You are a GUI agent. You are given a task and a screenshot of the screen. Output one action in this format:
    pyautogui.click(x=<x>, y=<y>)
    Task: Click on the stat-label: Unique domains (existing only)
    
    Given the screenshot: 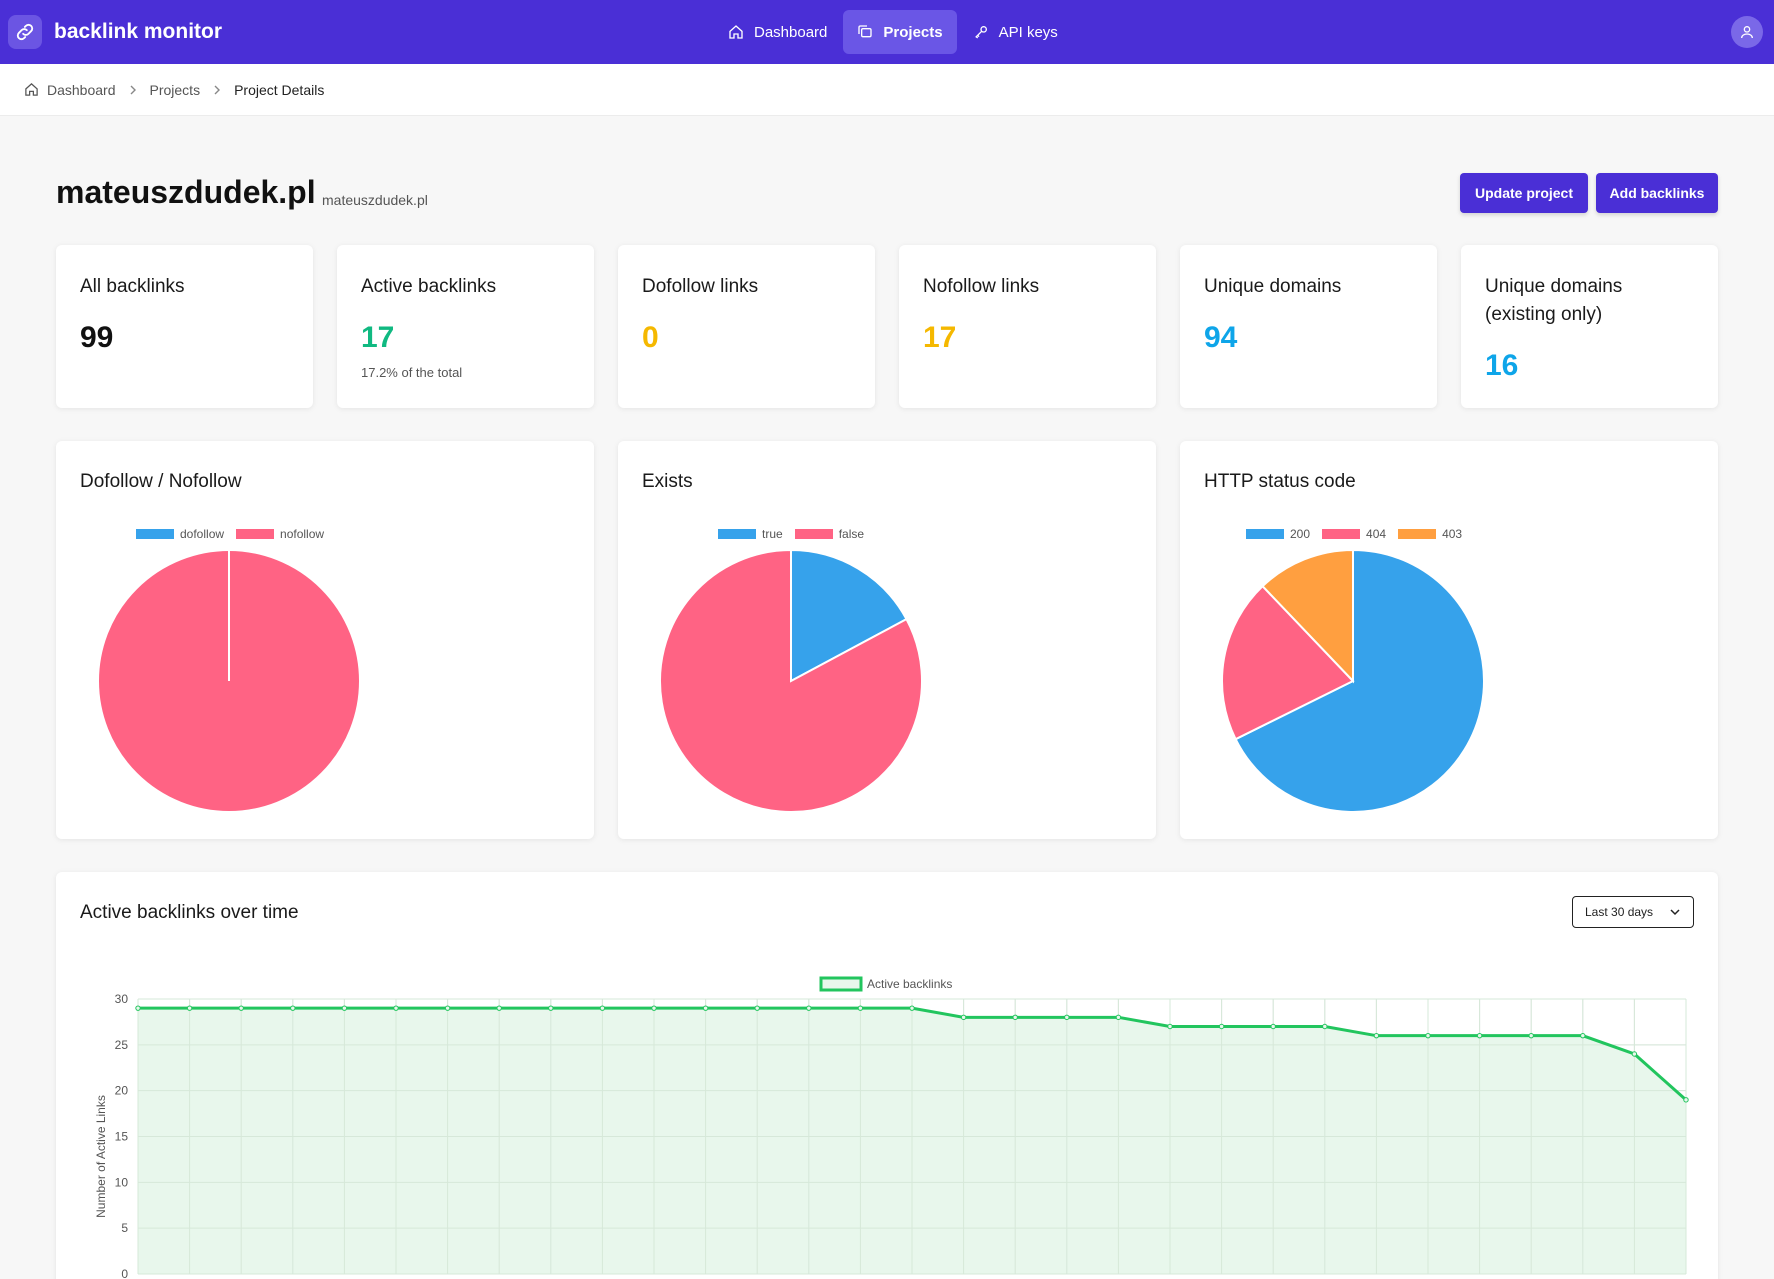 What is the action you would take?
    pyautogui.click(x=1554, y=300)
    